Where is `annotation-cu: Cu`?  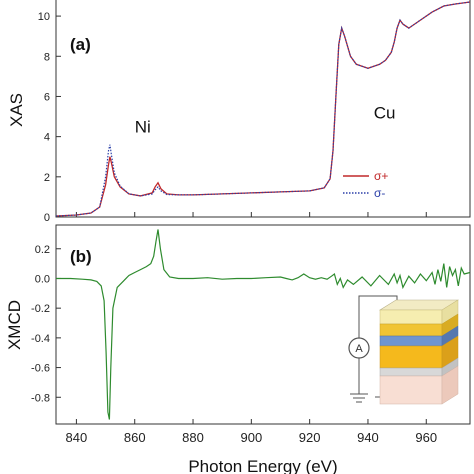 annotation-cu: Cu is located at coordinates (385, 113).